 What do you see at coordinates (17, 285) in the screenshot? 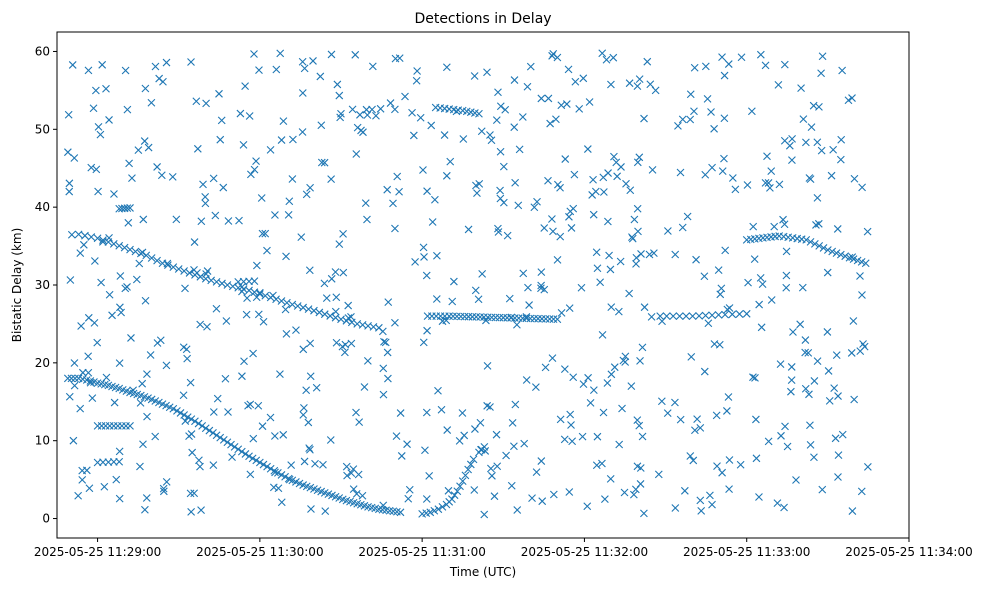
I see `y-axis-label: Bistatic Delay (km)` at bounding box center [17, 285].